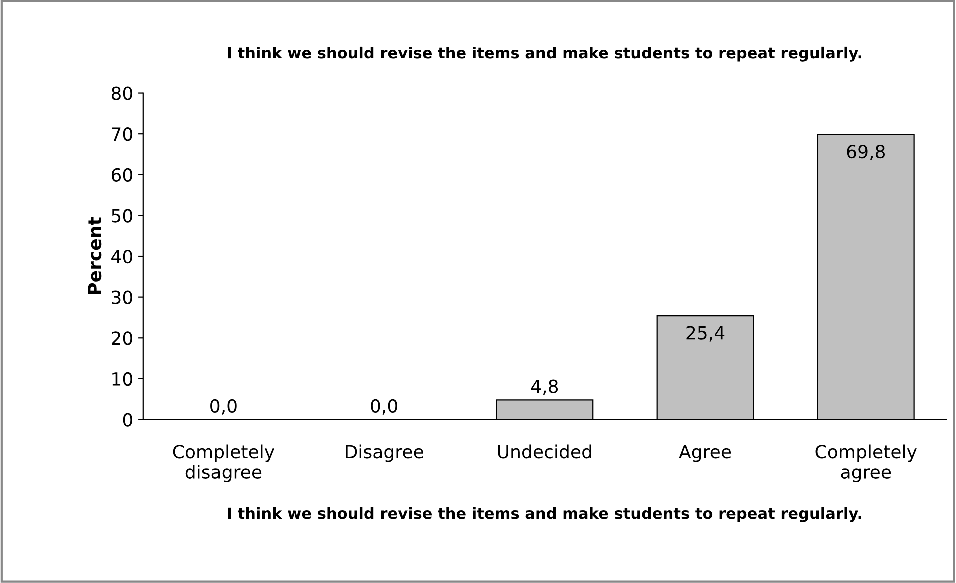 This screenshot has width=956, height=583. I want to click on y-tick-label: 0, so click(127, 420).